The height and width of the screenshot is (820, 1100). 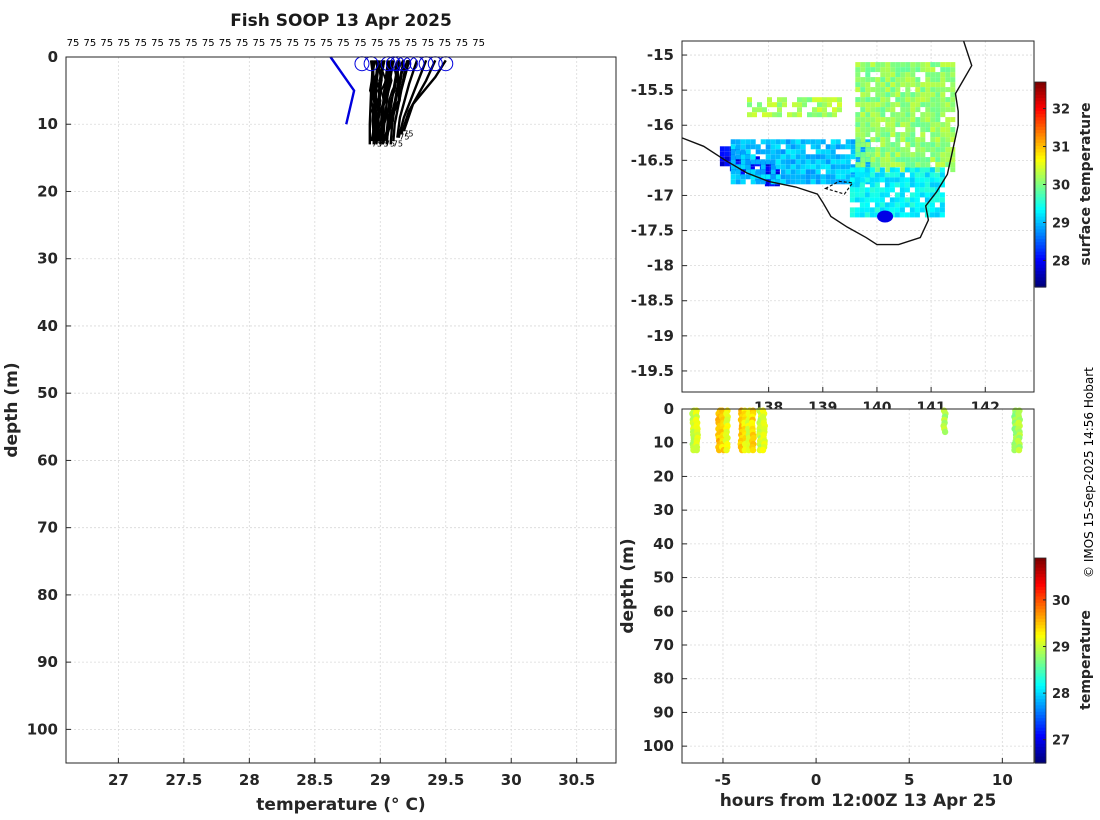 What do you see at coordinates (394, 43) in the screenshot?
I see `profile-top-label: 75` at bounding box center [394, 43].